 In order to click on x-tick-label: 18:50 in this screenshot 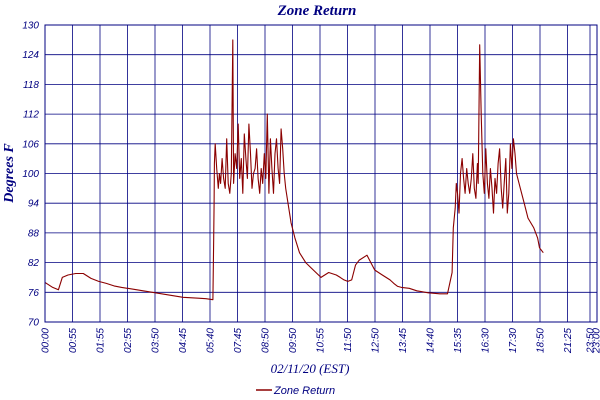, I will do `click(541, 340)`.